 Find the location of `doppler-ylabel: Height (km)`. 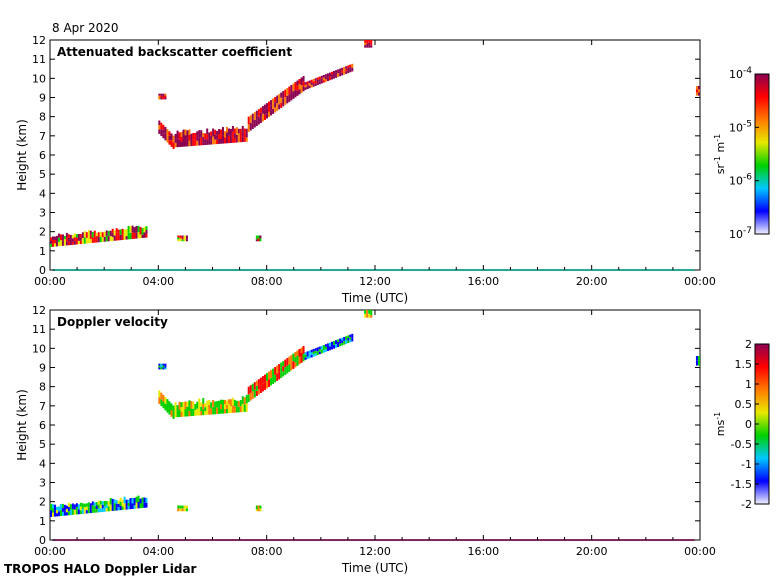

doppler-ylabel: Height (km) is located at coordinates (22, 424).